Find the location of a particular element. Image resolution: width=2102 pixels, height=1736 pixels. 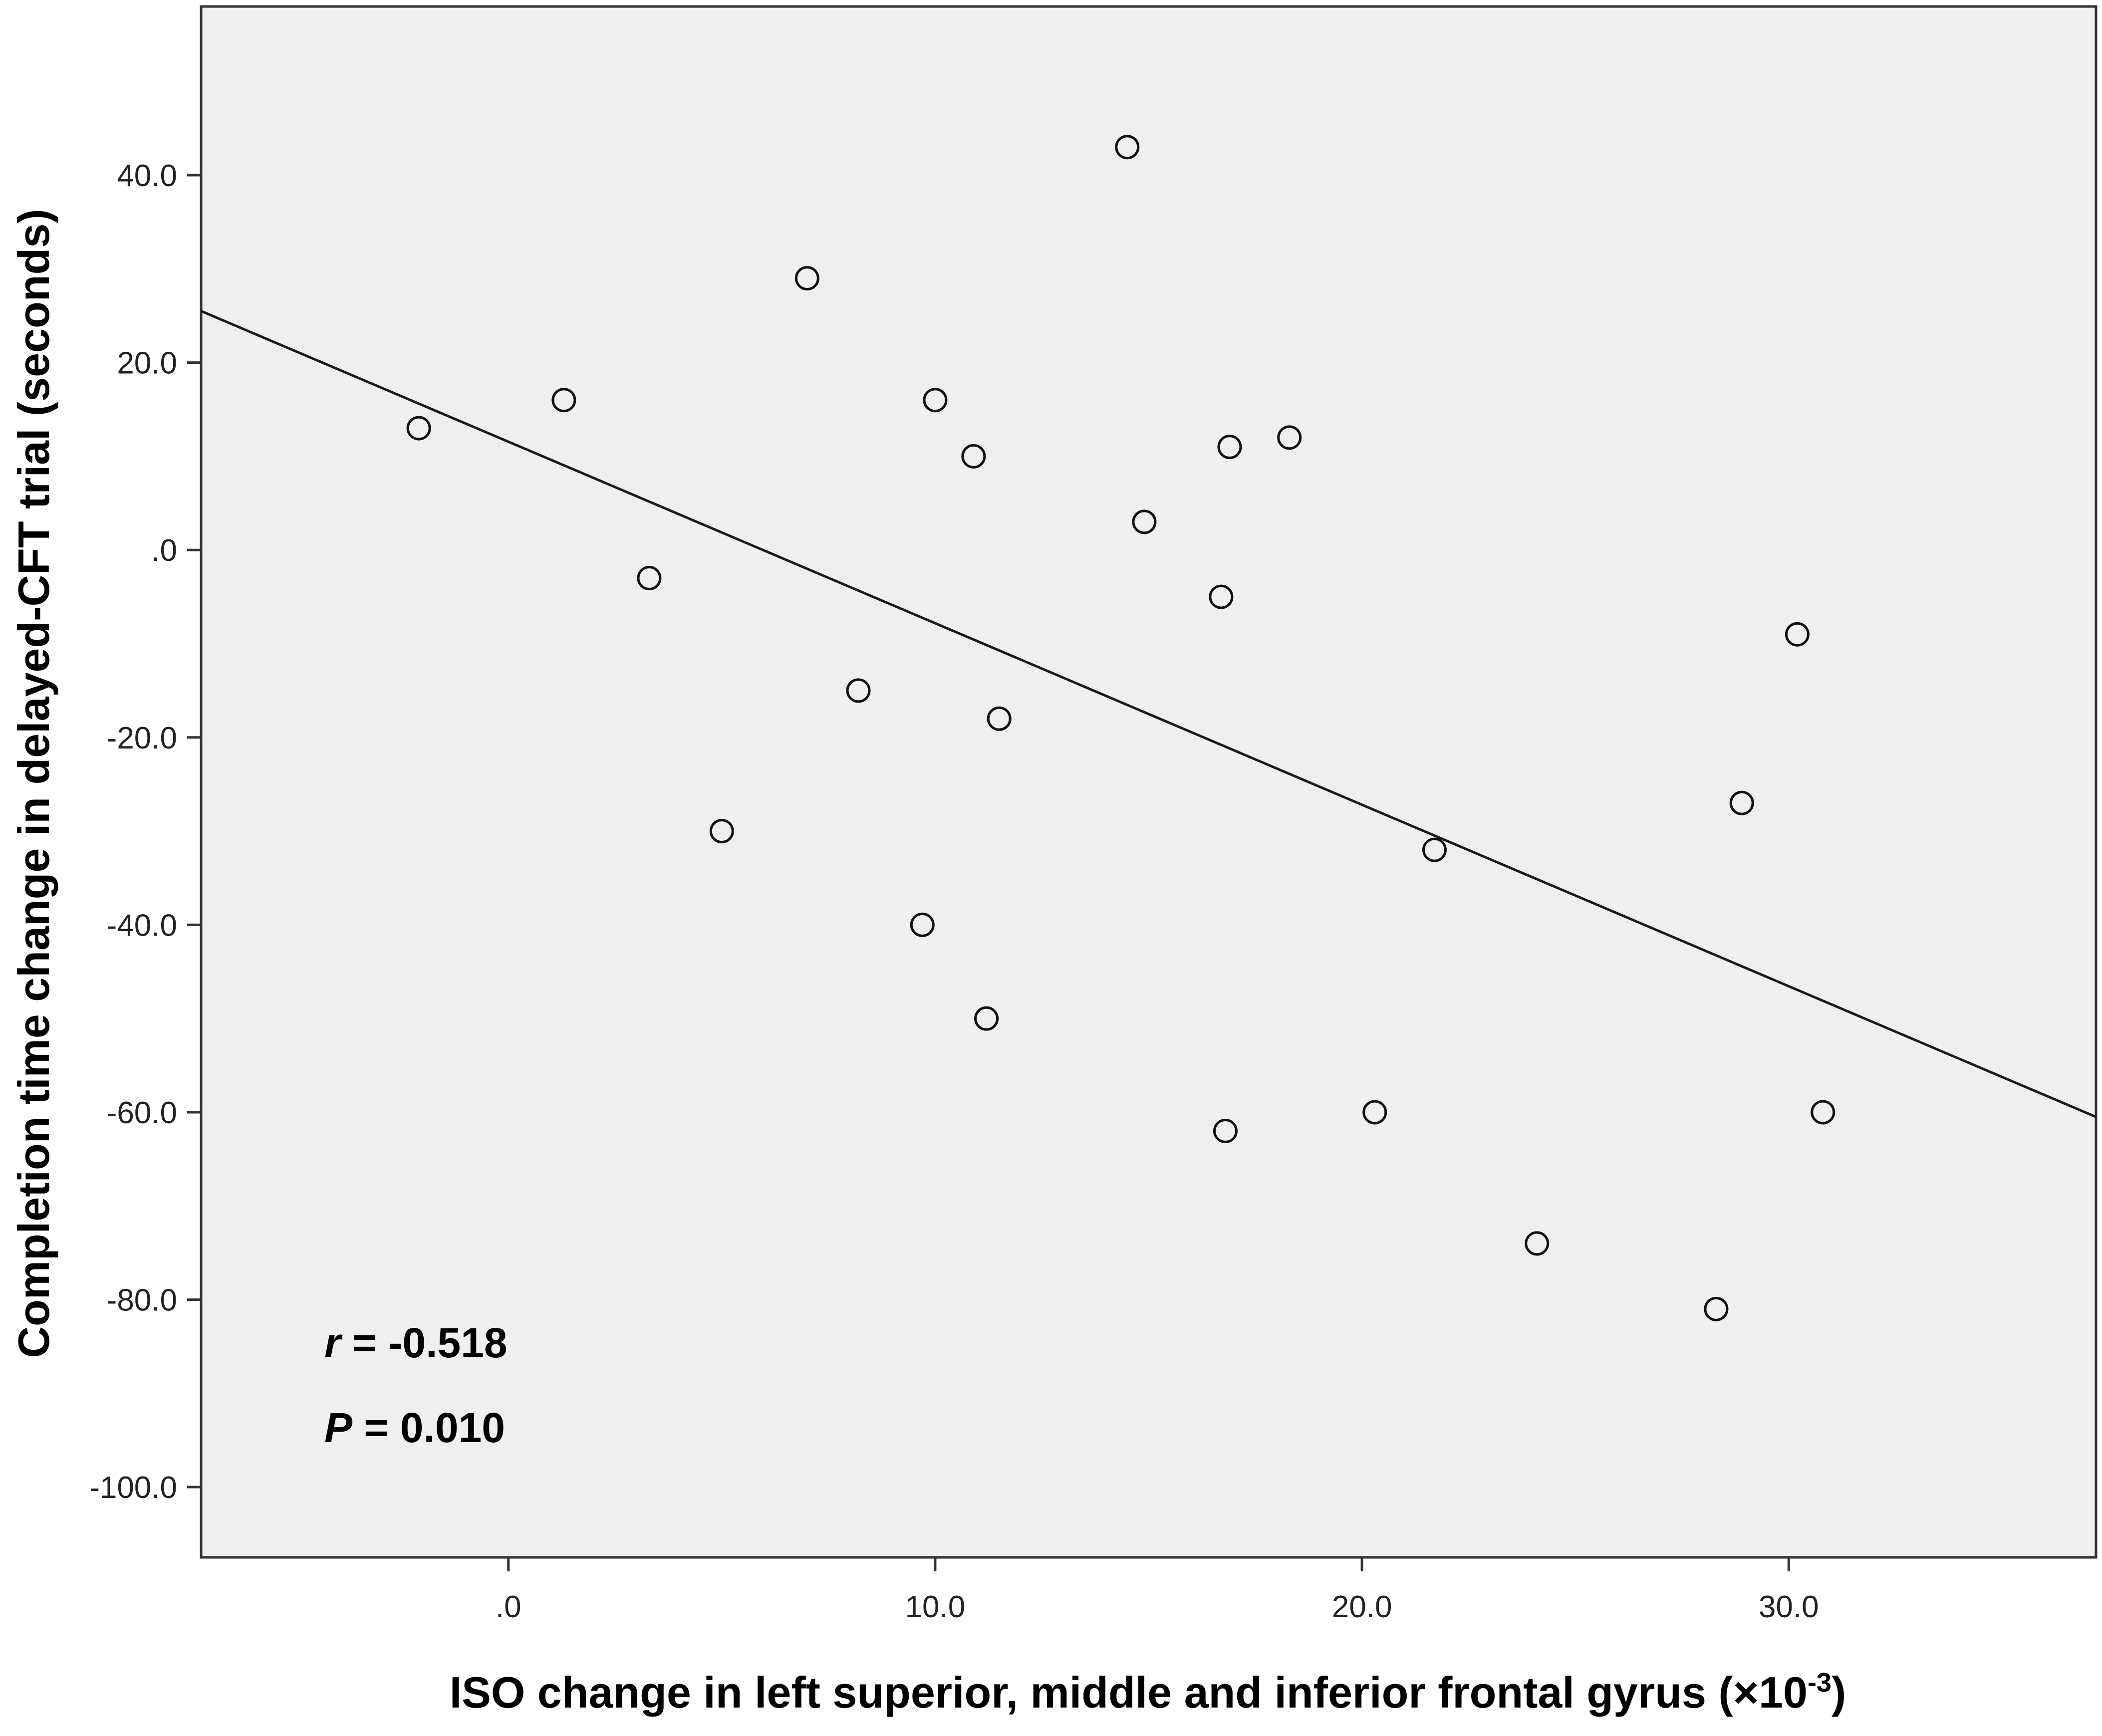

x-axis-title-sup: -3 is located at coordinates (1820, 1683).